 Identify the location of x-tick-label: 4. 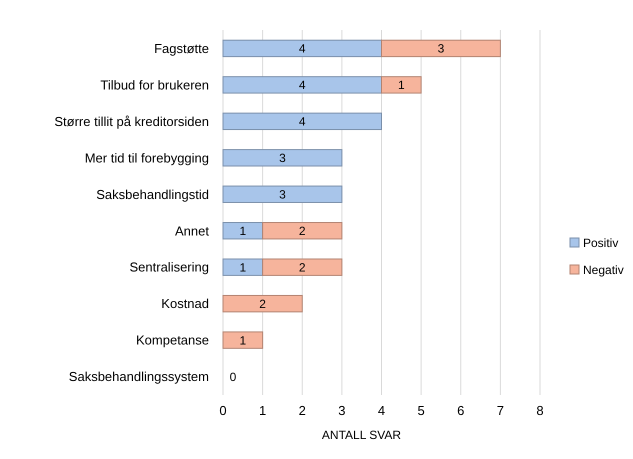
(382, 410).